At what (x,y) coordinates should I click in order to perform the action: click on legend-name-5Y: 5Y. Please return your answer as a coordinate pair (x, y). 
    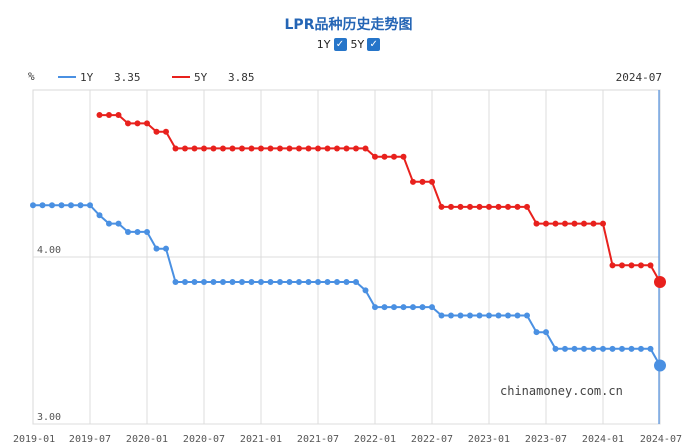
    Looking at the image, I should click on (201, 77).